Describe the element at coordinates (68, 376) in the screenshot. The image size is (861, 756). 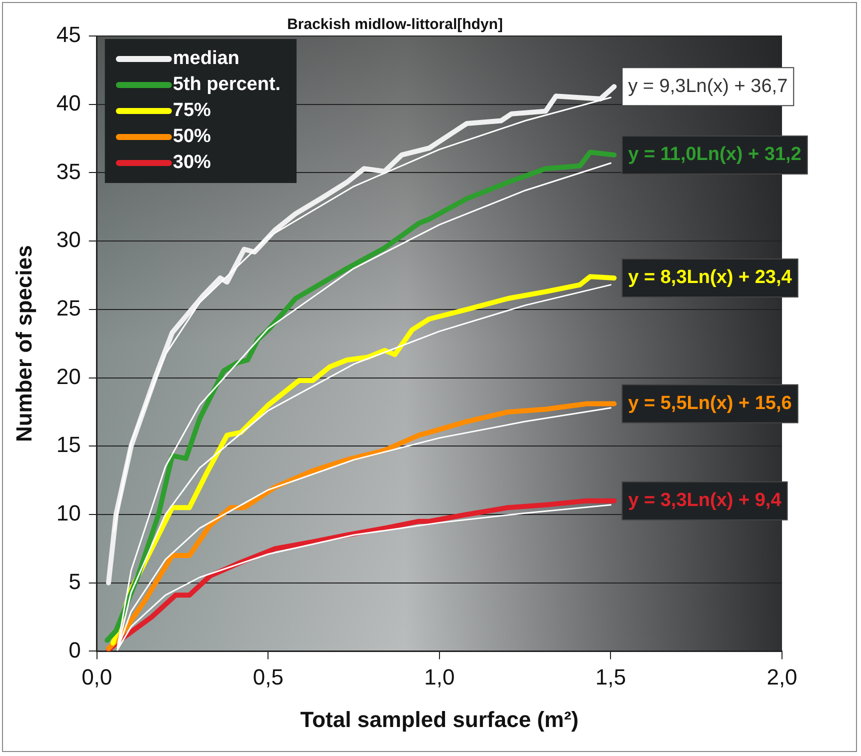
I see `y-tick-label: 20` at that location.